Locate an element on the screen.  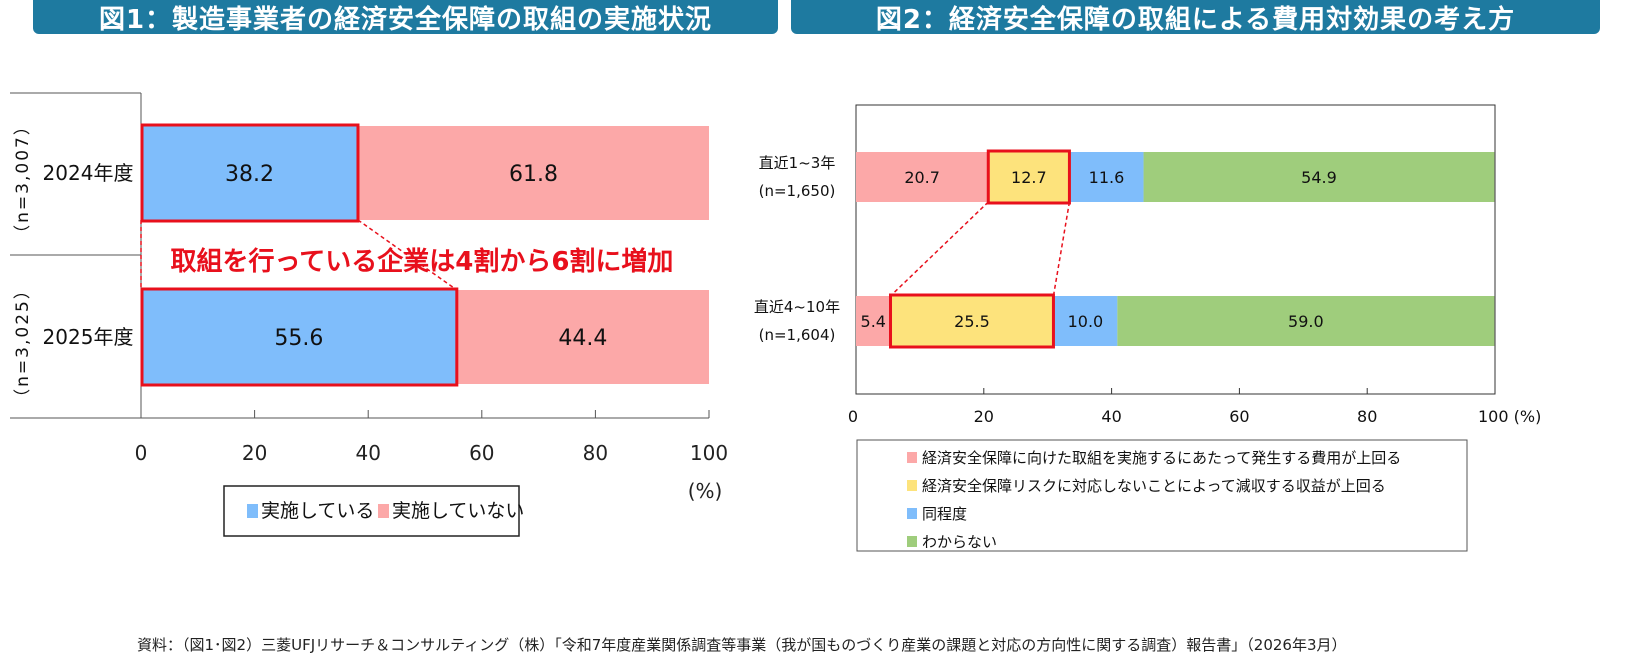
legend-label: 実施している is located at coordinates (317, 511).